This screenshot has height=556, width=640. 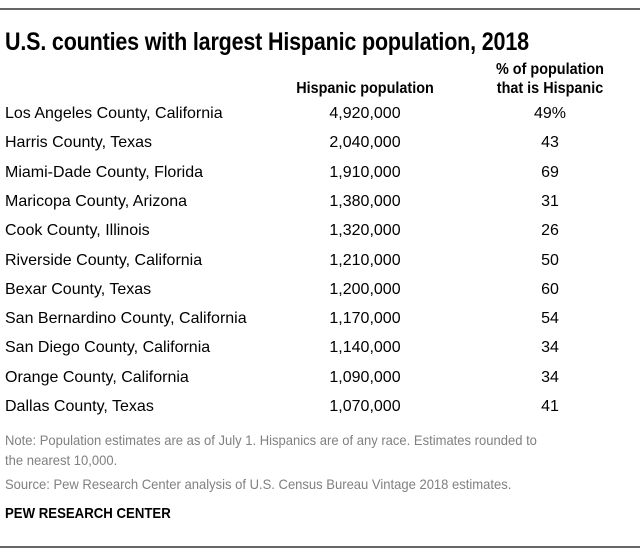 What do you see at coordinates (79, 143) in the screenshot?
I see `county-name: Harris County, Texas` at bounding box center [79, 143].